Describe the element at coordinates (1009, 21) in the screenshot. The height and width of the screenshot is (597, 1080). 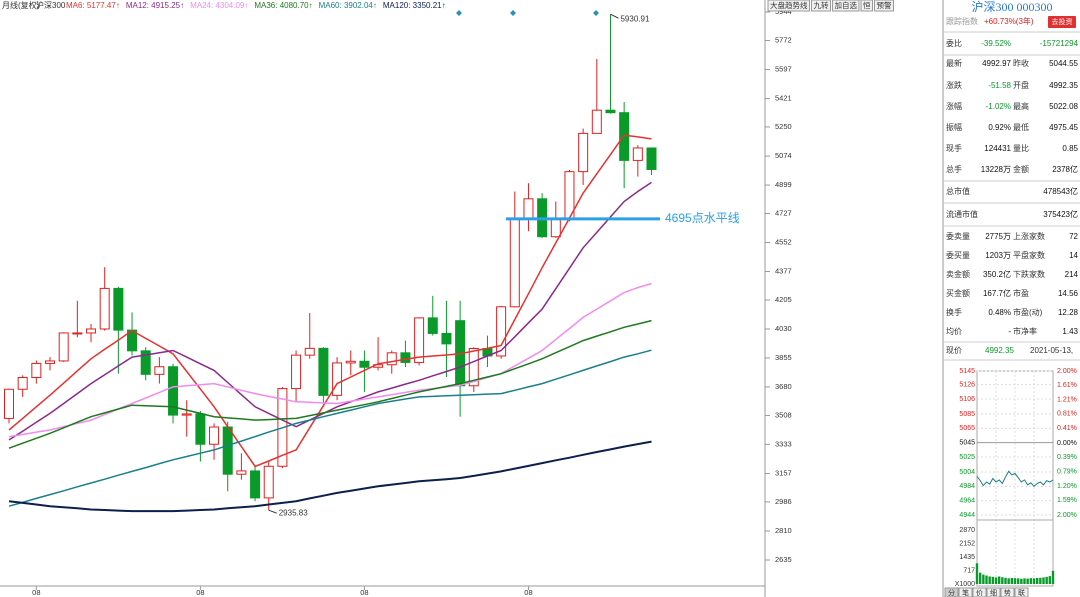
I see `tracking-value: +60.73%(3年)` at that location.